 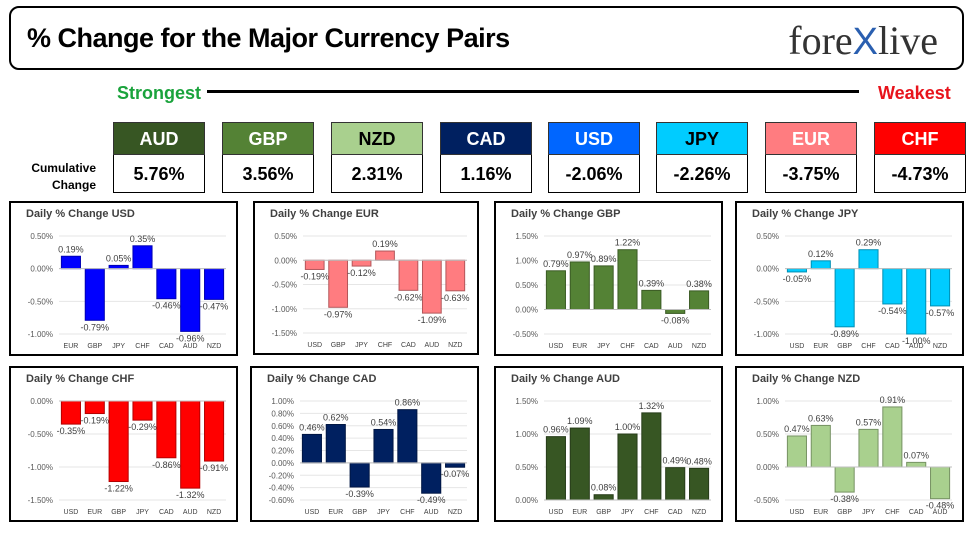 I want to click on currency-tile-gbp: GBP 3.56%, so click(x=268, y=158).